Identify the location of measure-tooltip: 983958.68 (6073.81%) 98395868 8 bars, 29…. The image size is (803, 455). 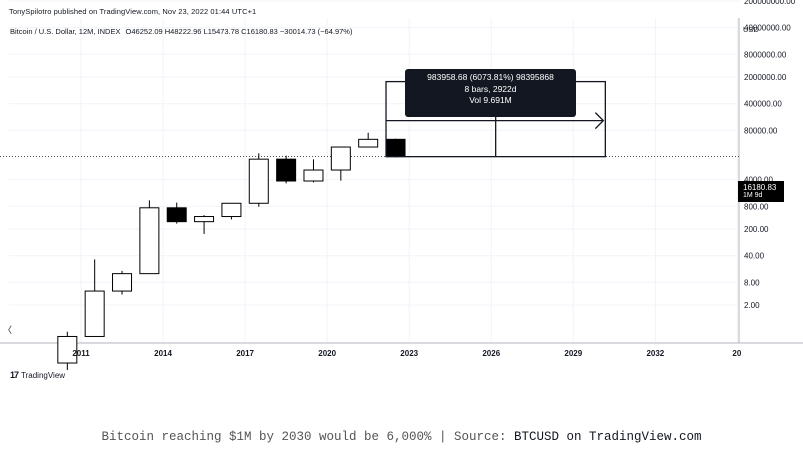
(490, 93).